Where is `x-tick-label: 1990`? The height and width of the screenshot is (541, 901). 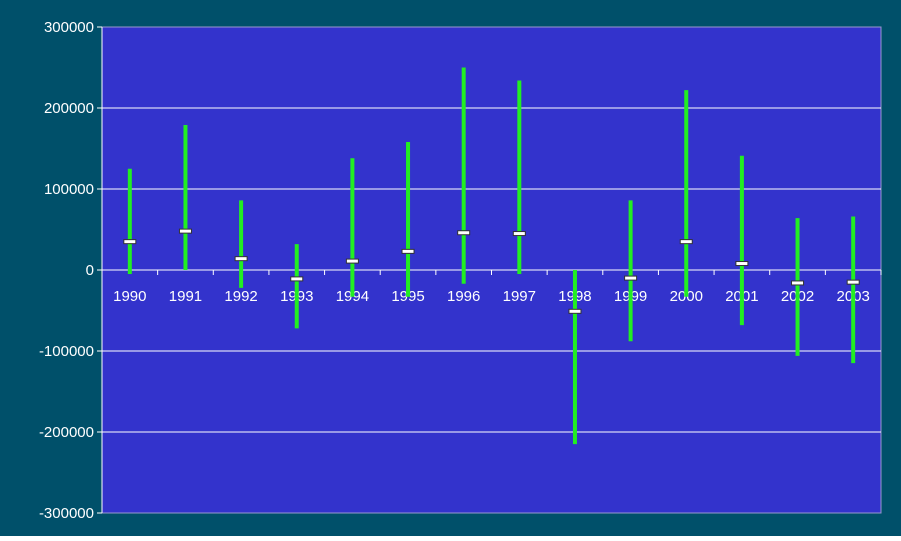 x-tick-label: 1990 is located at coordinates (129, 296).